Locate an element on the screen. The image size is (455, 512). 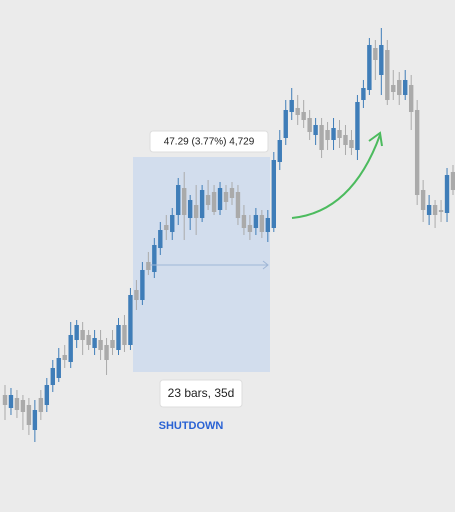
trend-arrow-head is located at coordinates (375, 139).